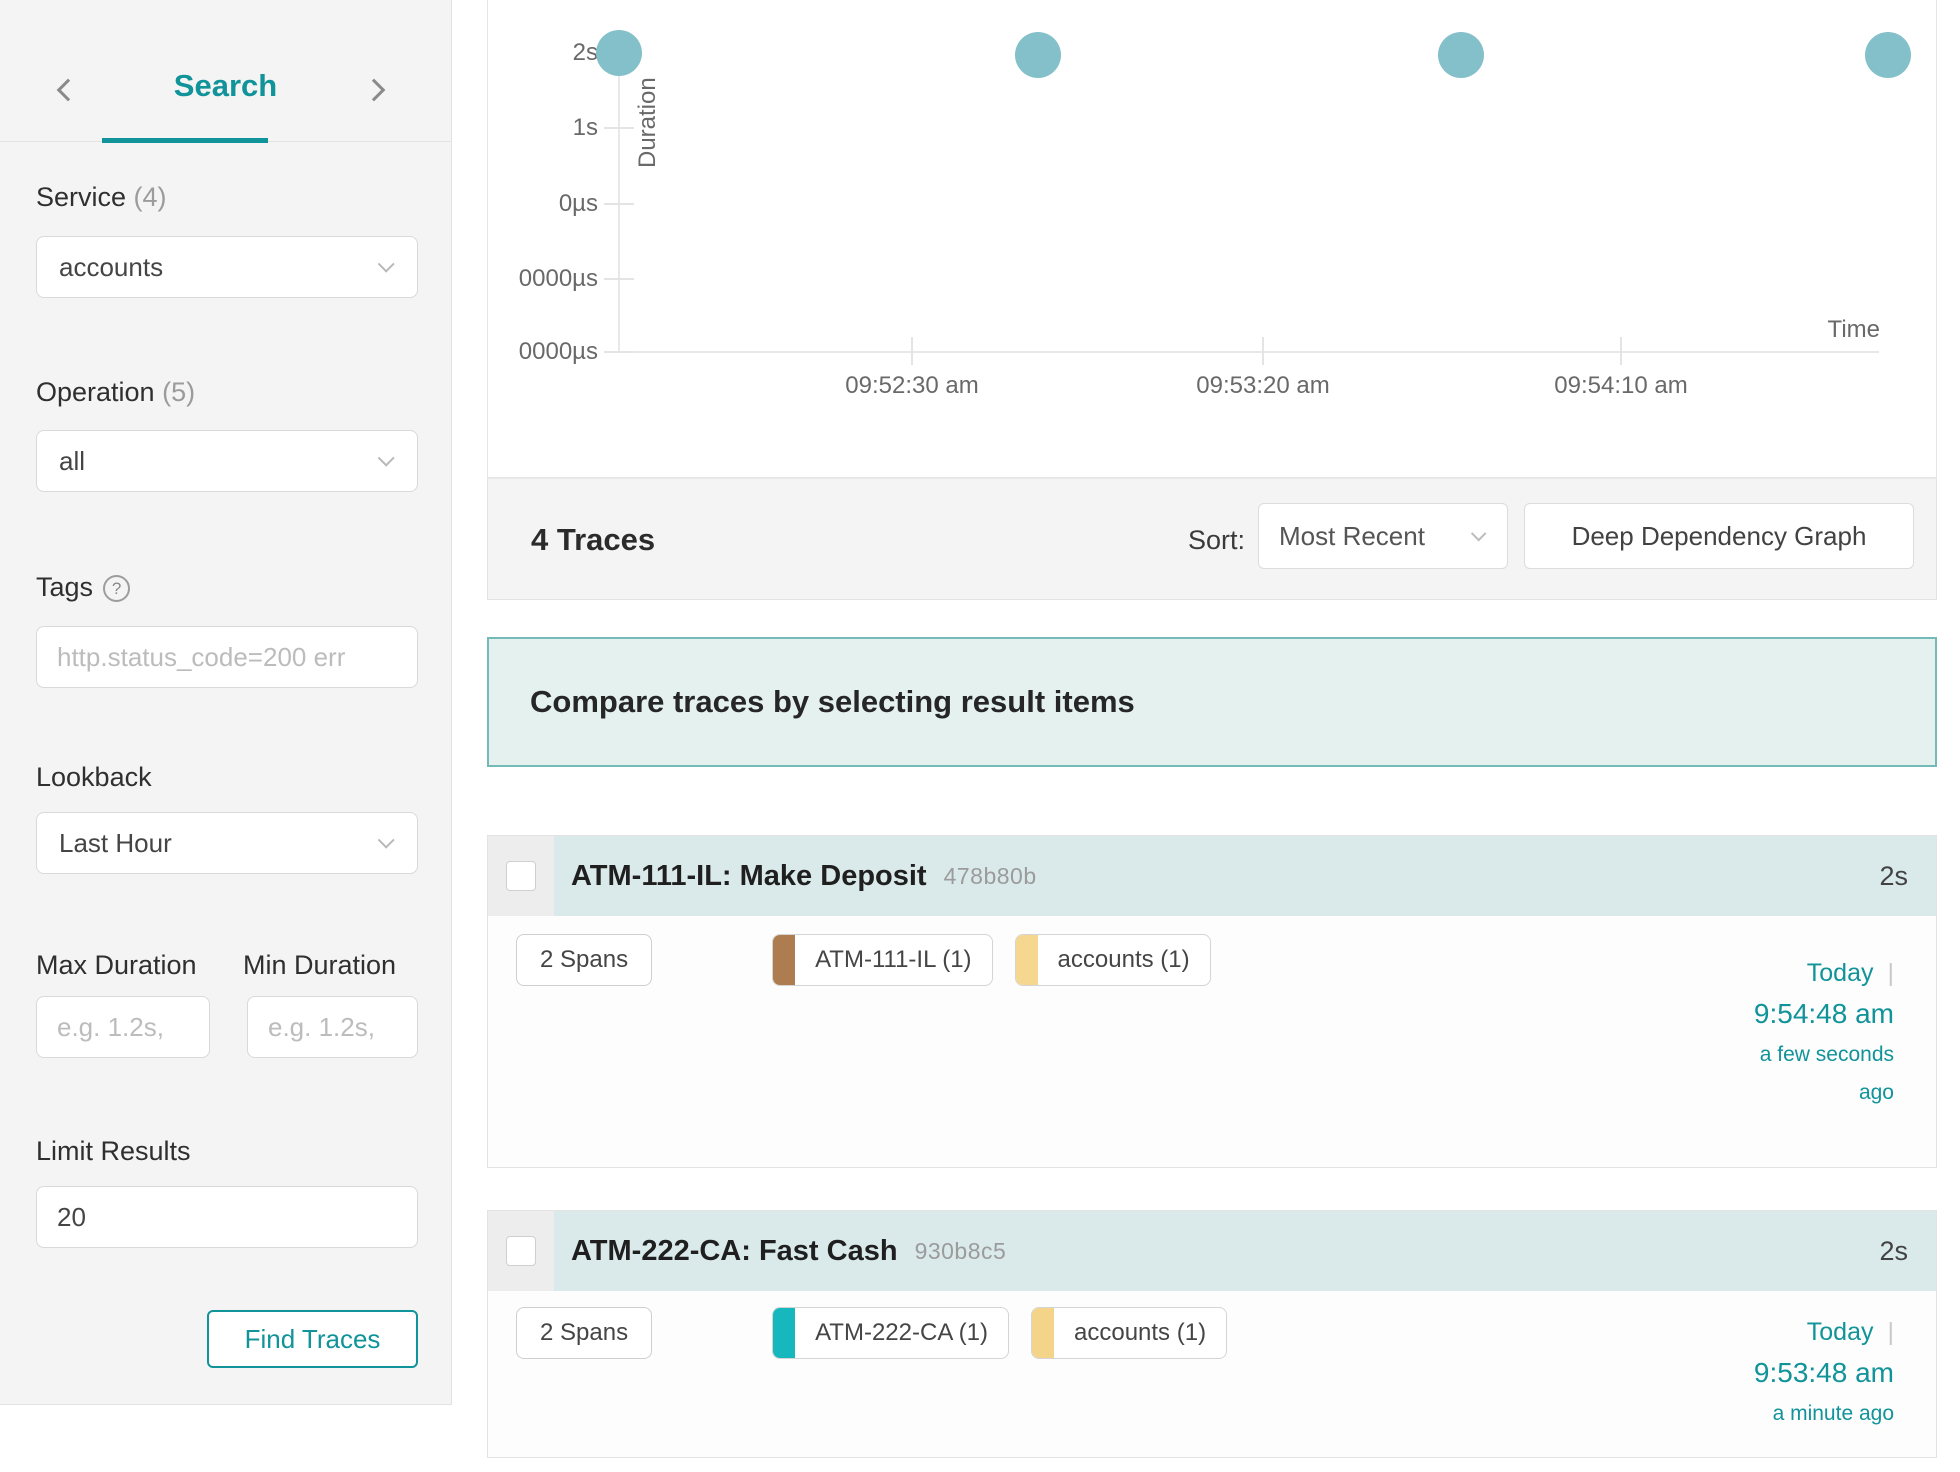 The width and height of the screenshot is (1960, 1472). Describe the element at coordinates (1833, 1413) in the screenshot. I see `trace-relative-time: a minute ago` at that location.